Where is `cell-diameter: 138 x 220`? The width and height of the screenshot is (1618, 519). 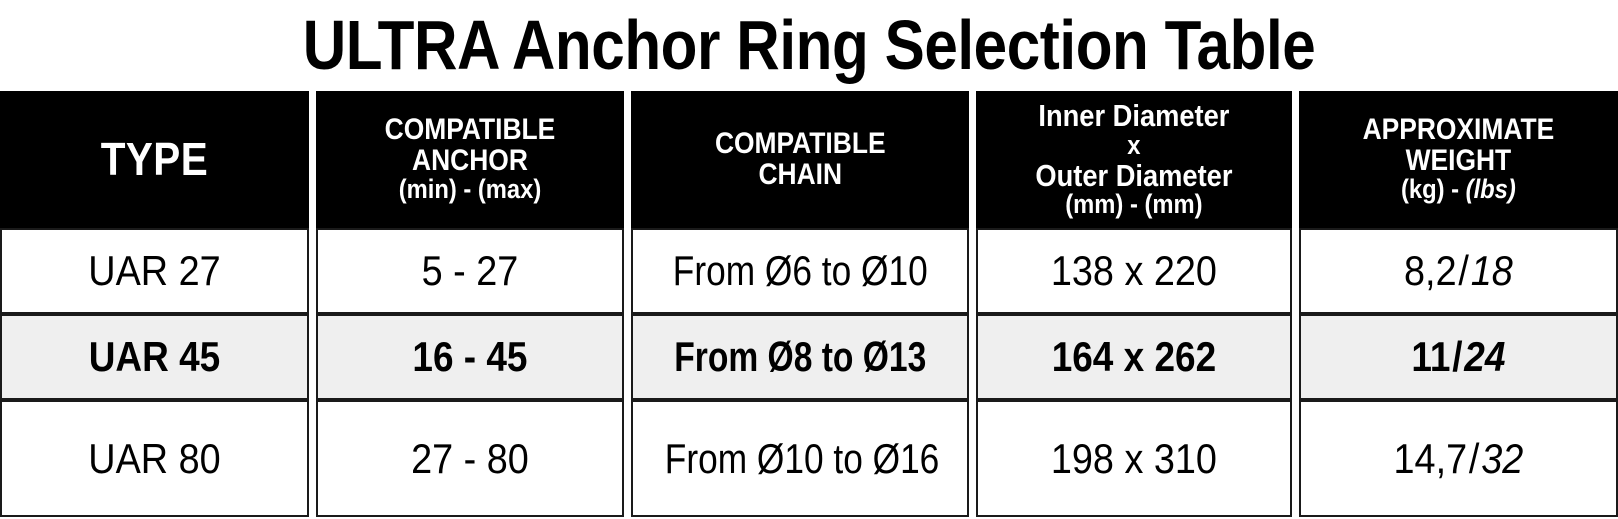 cell-diameter: 138 x 220 is located at coordinates (1134, 271).